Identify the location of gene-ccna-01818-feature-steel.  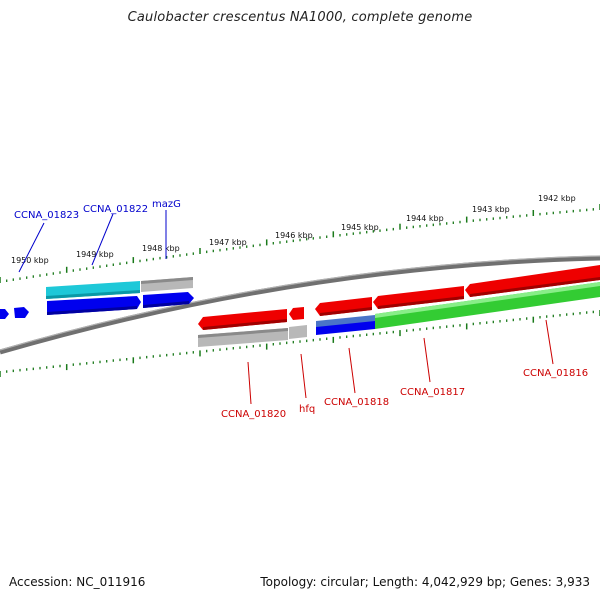
(345, 321).